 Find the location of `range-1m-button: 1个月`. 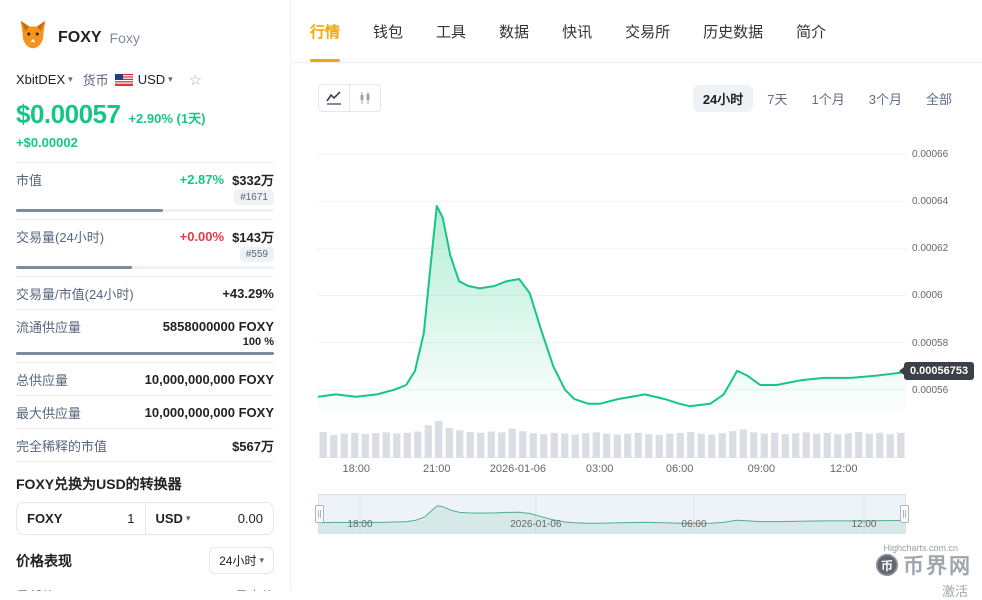

range-1m-button: 1个月 is located at coordinates (828, 98).